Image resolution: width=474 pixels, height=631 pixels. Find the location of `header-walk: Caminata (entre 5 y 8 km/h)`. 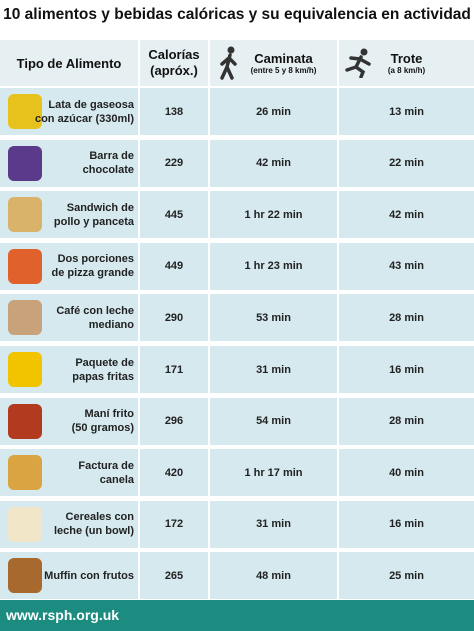

header-walk: Caminata (entre 5 y 8 km/h) is located at coordinates (273, 63).